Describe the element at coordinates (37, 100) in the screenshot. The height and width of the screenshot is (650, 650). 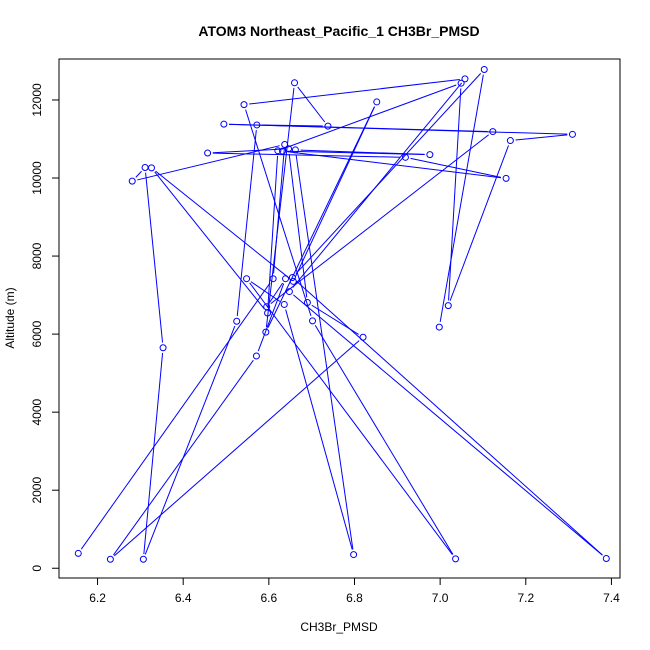
I see `y-tick-label: 12000` at that location.